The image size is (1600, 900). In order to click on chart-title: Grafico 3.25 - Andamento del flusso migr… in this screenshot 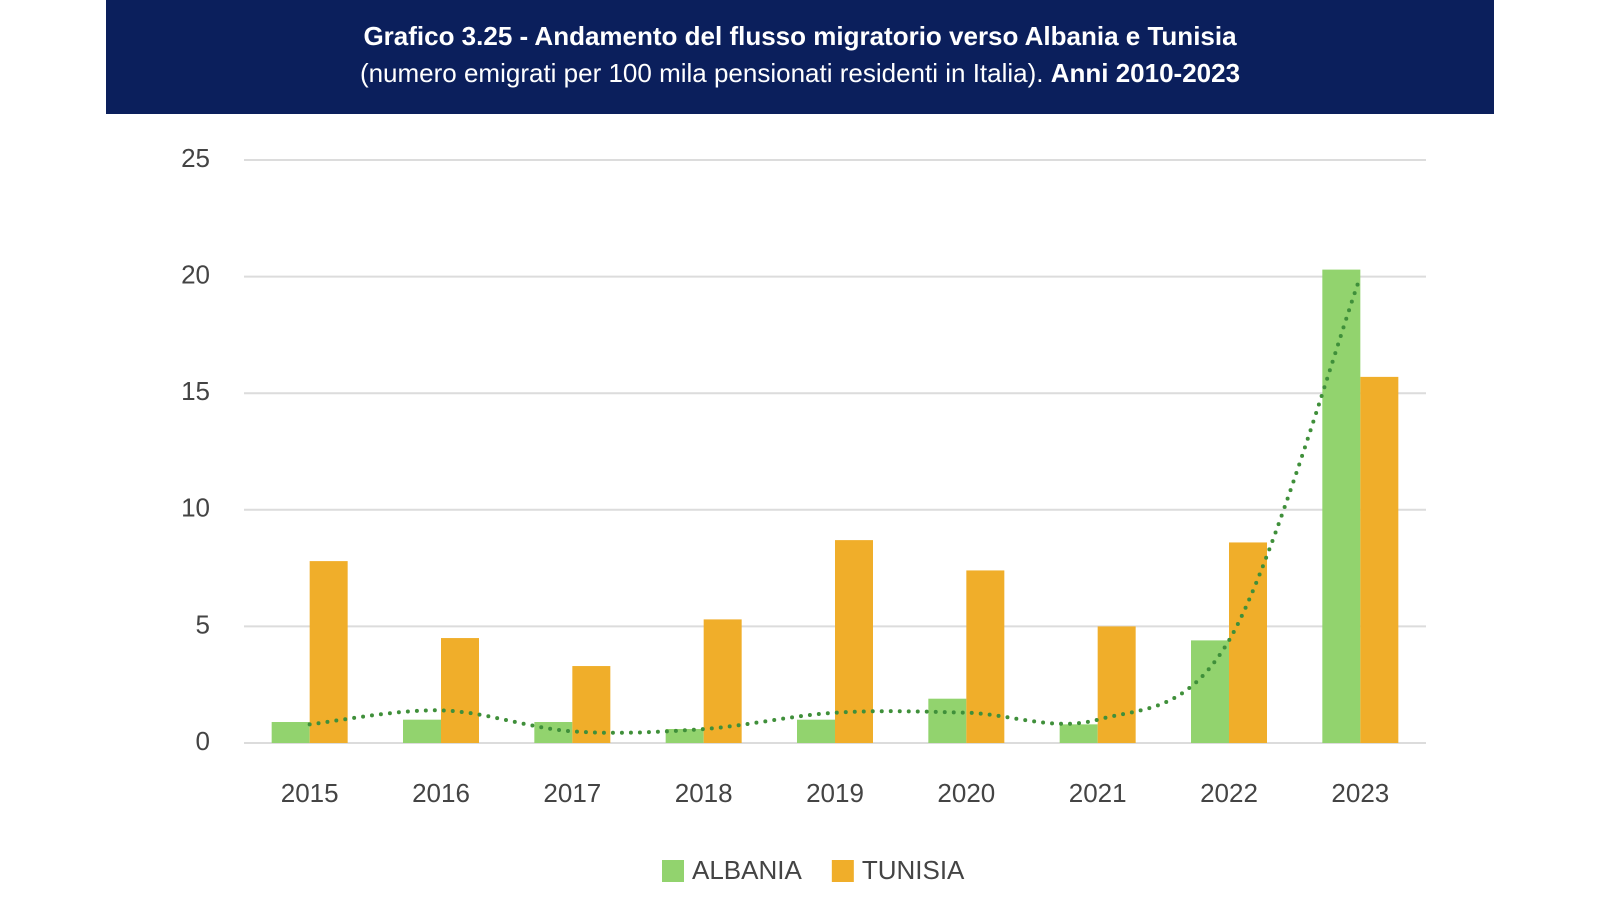, I will do `click(800, 36)`.